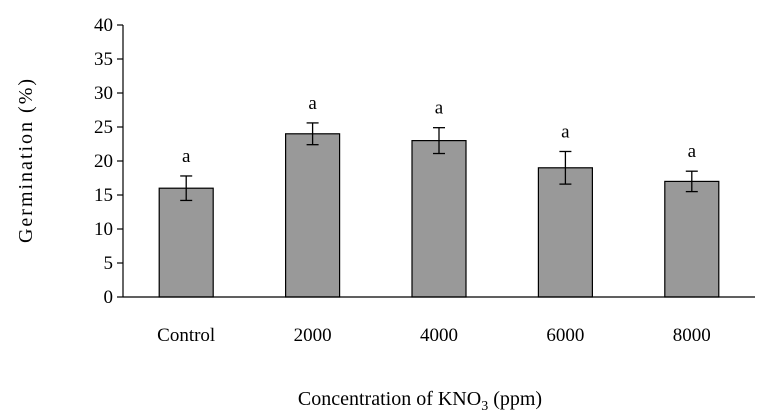 The image size is (769, 413). I want to click on y-tick-label: 30, so click(103, 93).